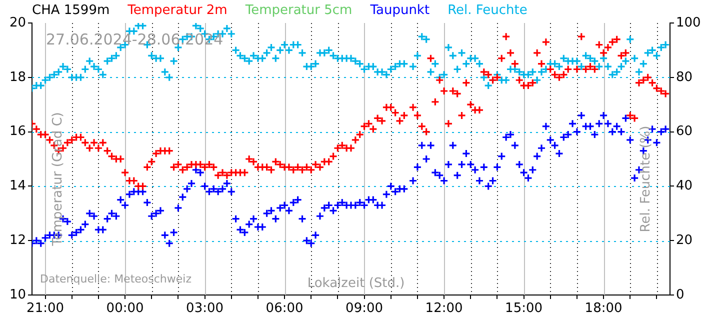  I want to click on x-tick-label: 06:00, so click(285, 308).